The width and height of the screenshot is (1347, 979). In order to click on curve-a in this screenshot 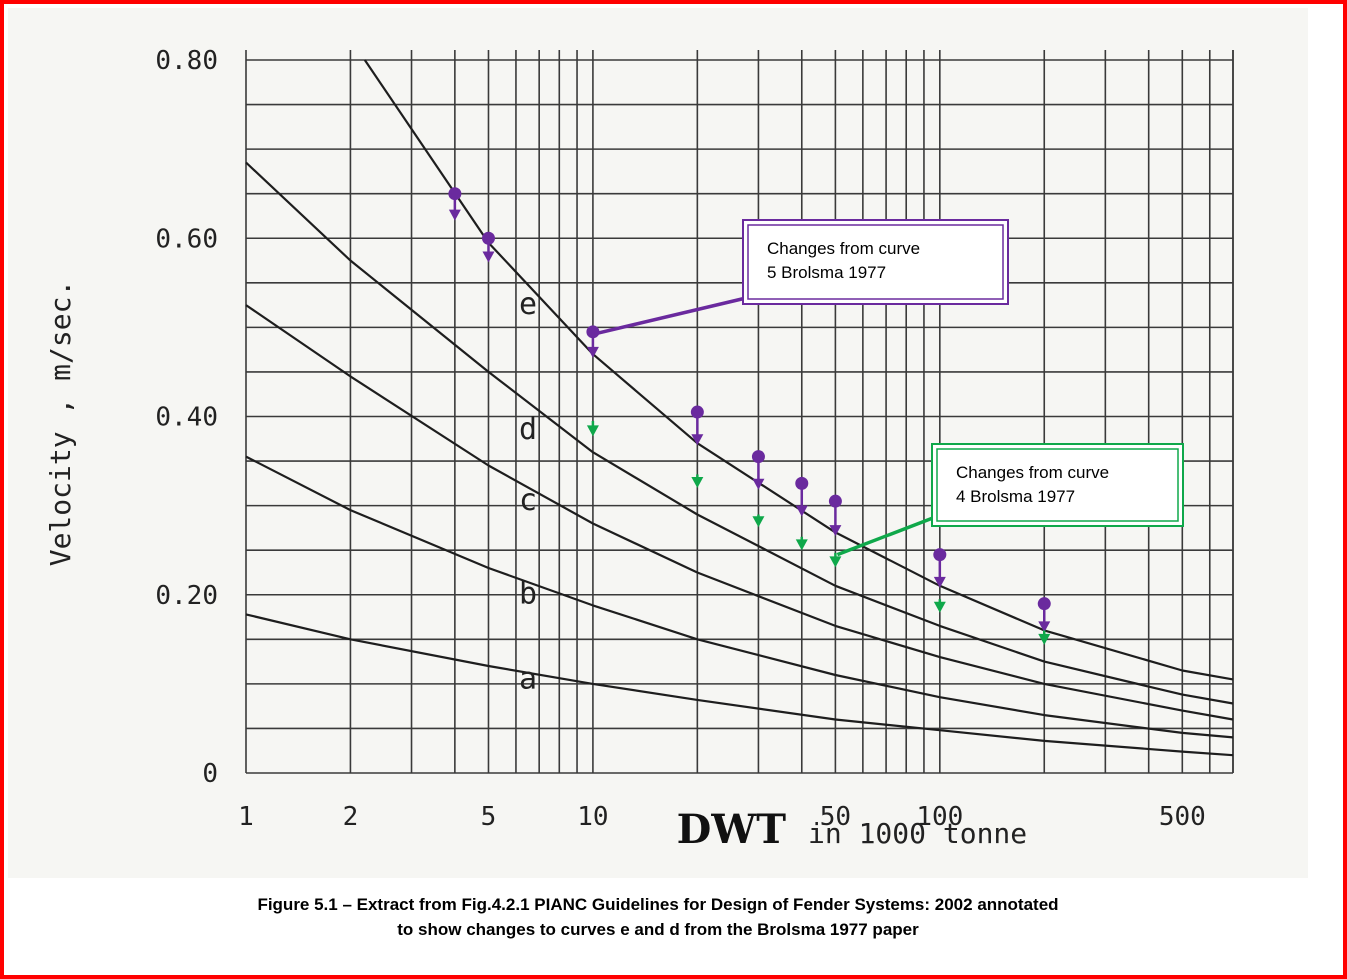, I will do `click(739, 685)`.